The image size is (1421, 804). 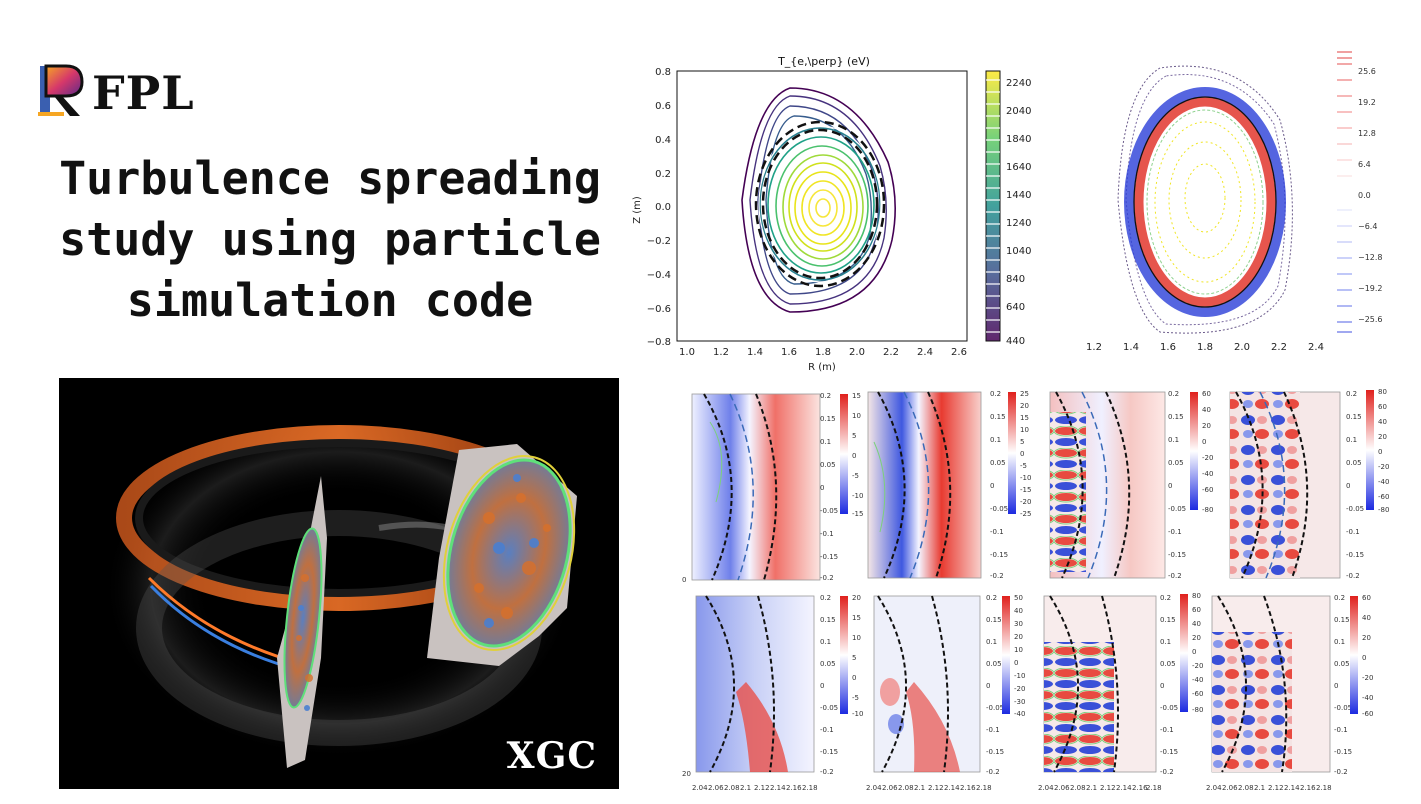 What do you see at coordinates (822, 206) in the screenshot?
I see `contour-axes-frame` at bounding box center [822, 206].